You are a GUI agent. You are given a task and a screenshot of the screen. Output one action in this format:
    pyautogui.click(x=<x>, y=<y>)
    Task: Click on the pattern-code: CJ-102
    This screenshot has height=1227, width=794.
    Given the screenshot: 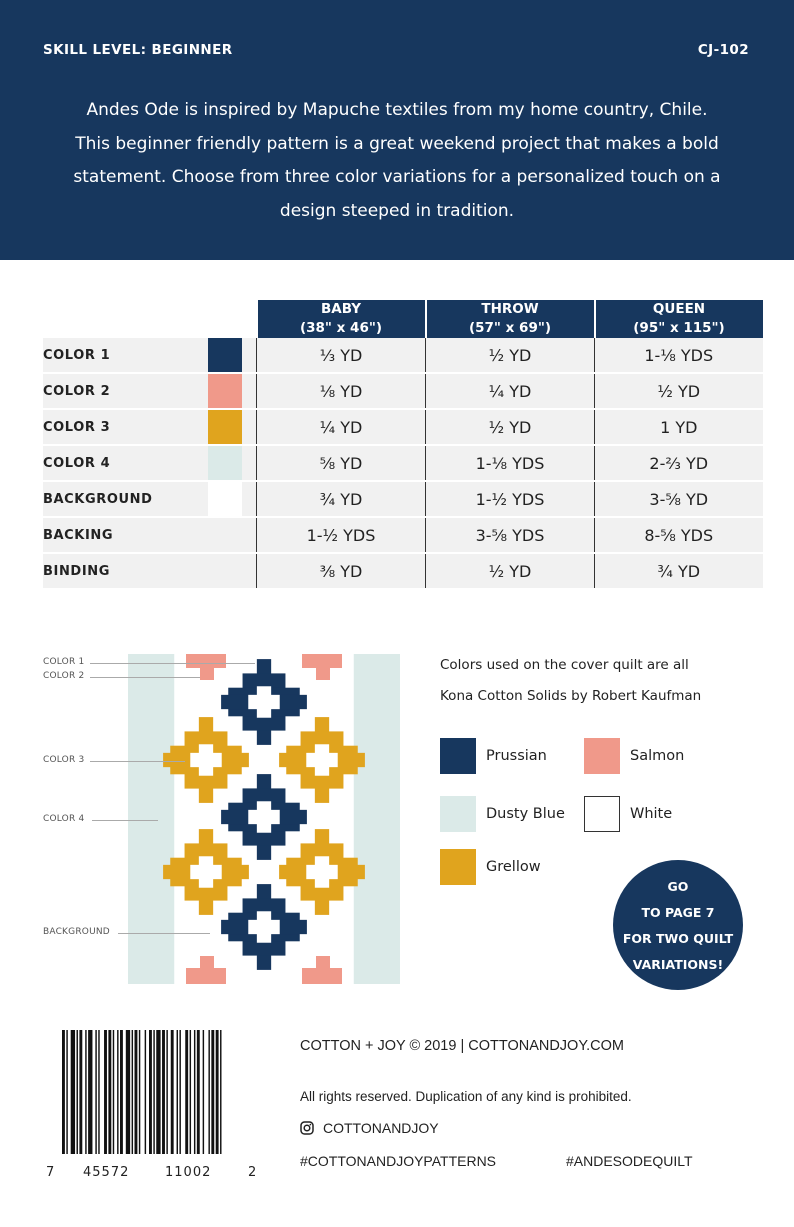 What is the action you would take?
    pyautogui.click(x=723, y=50)
    